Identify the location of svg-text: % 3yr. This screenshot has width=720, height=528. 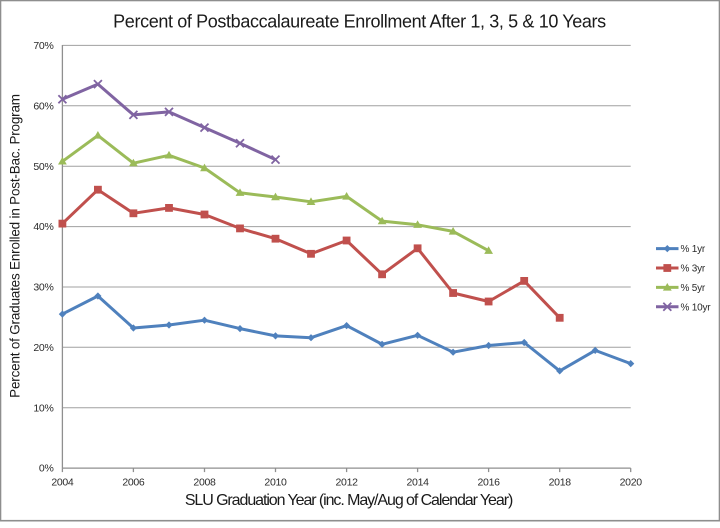
(693, 269).